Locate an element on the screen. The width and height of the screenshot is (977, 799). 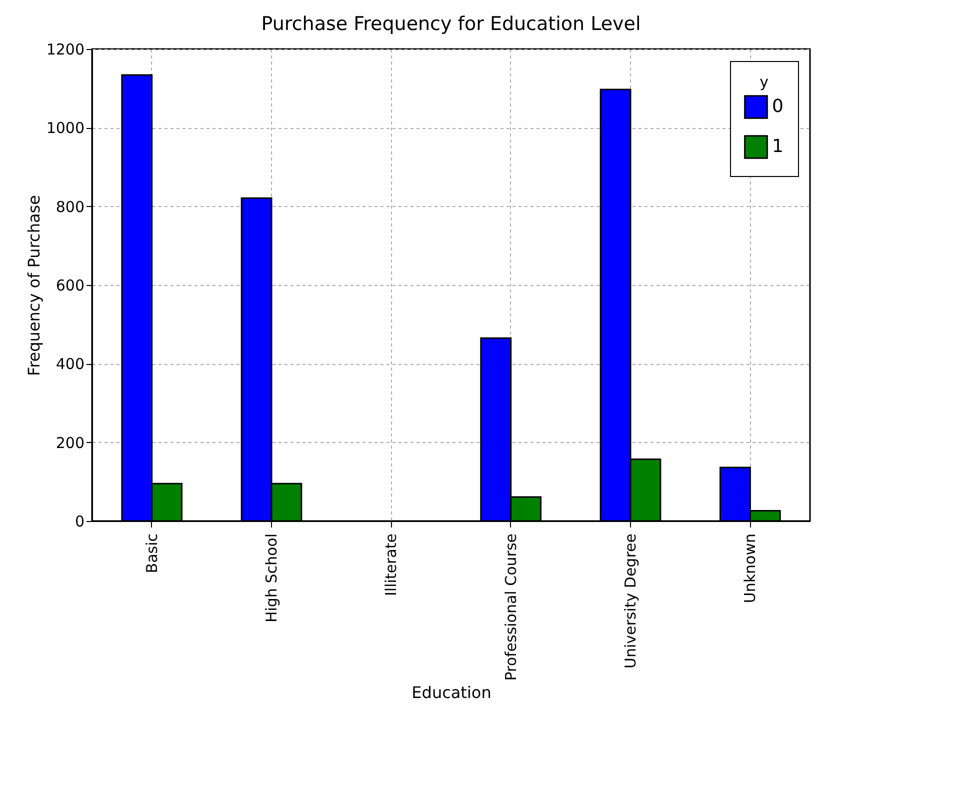
x-tick-label: Illiterate is located at coordinates (391, 565).